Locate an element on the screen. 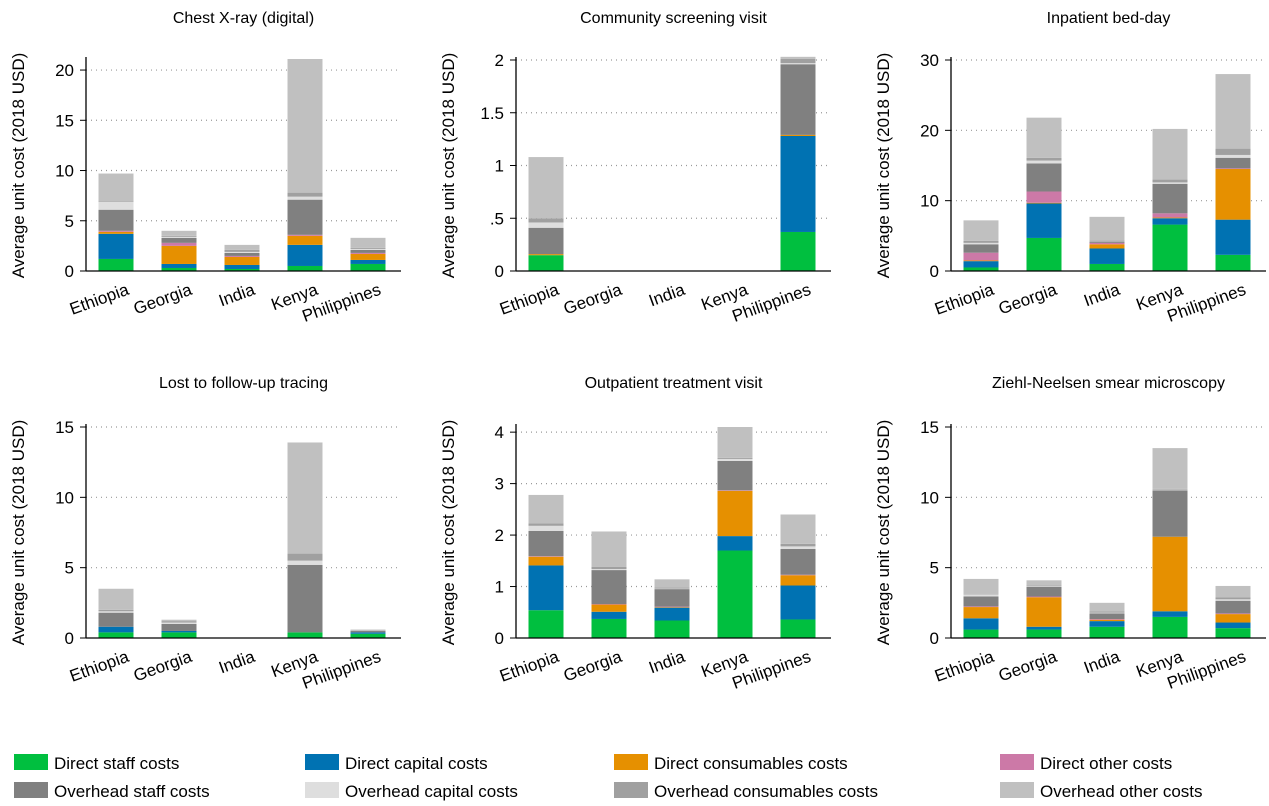 The height and width of the screenshot is (806, 1269). y-tick-label: 1 is located at coordinates (499, 587).